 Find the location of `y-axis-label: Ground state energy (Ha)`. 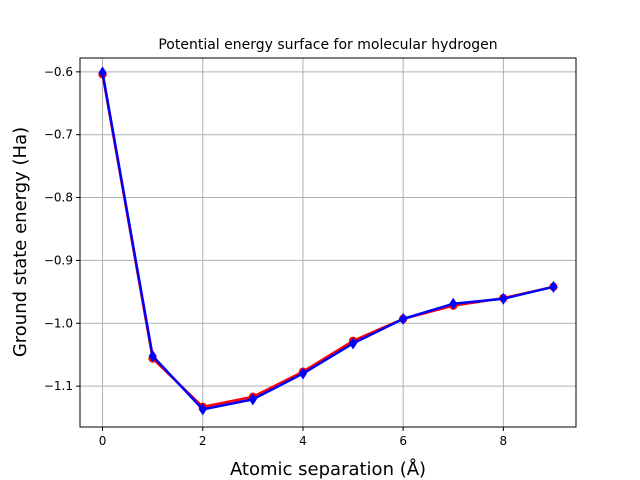

y-axis-label: Ground state energy (Ha) is located at coordinates (20, 242).